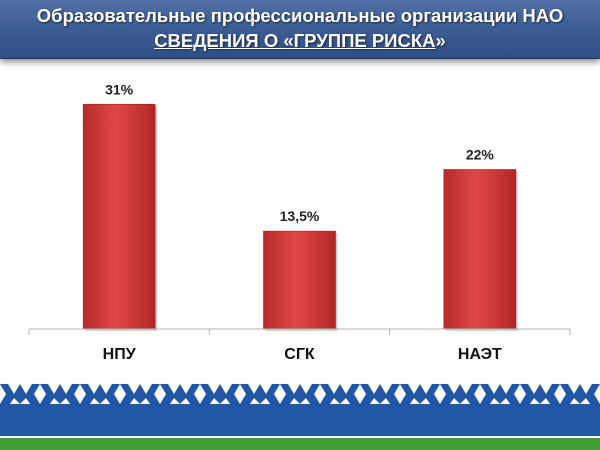 The image size is (600, 450). I want to click on data-label: 31%, so click(119, 89).